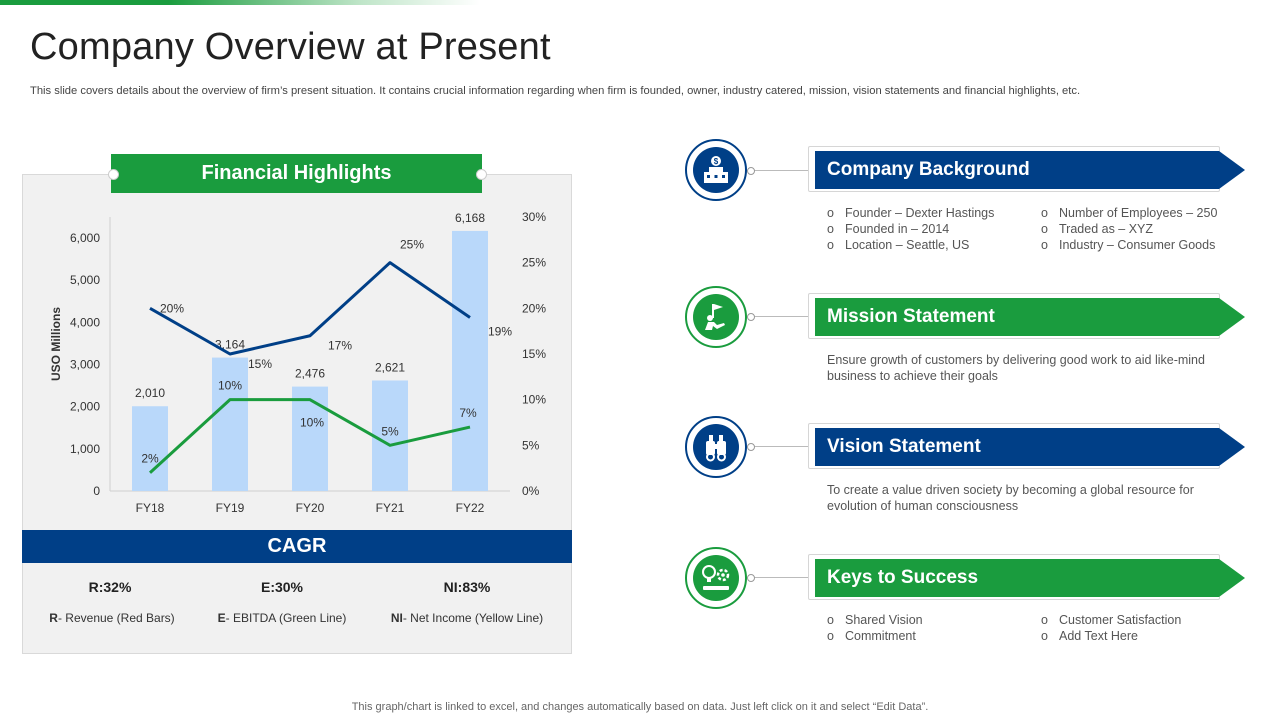 This screenshot has height=720, width=1280. Describe the element at coordinates (1232, 578) in the screenshot. I see `keys-to-success-arrow` at that location.